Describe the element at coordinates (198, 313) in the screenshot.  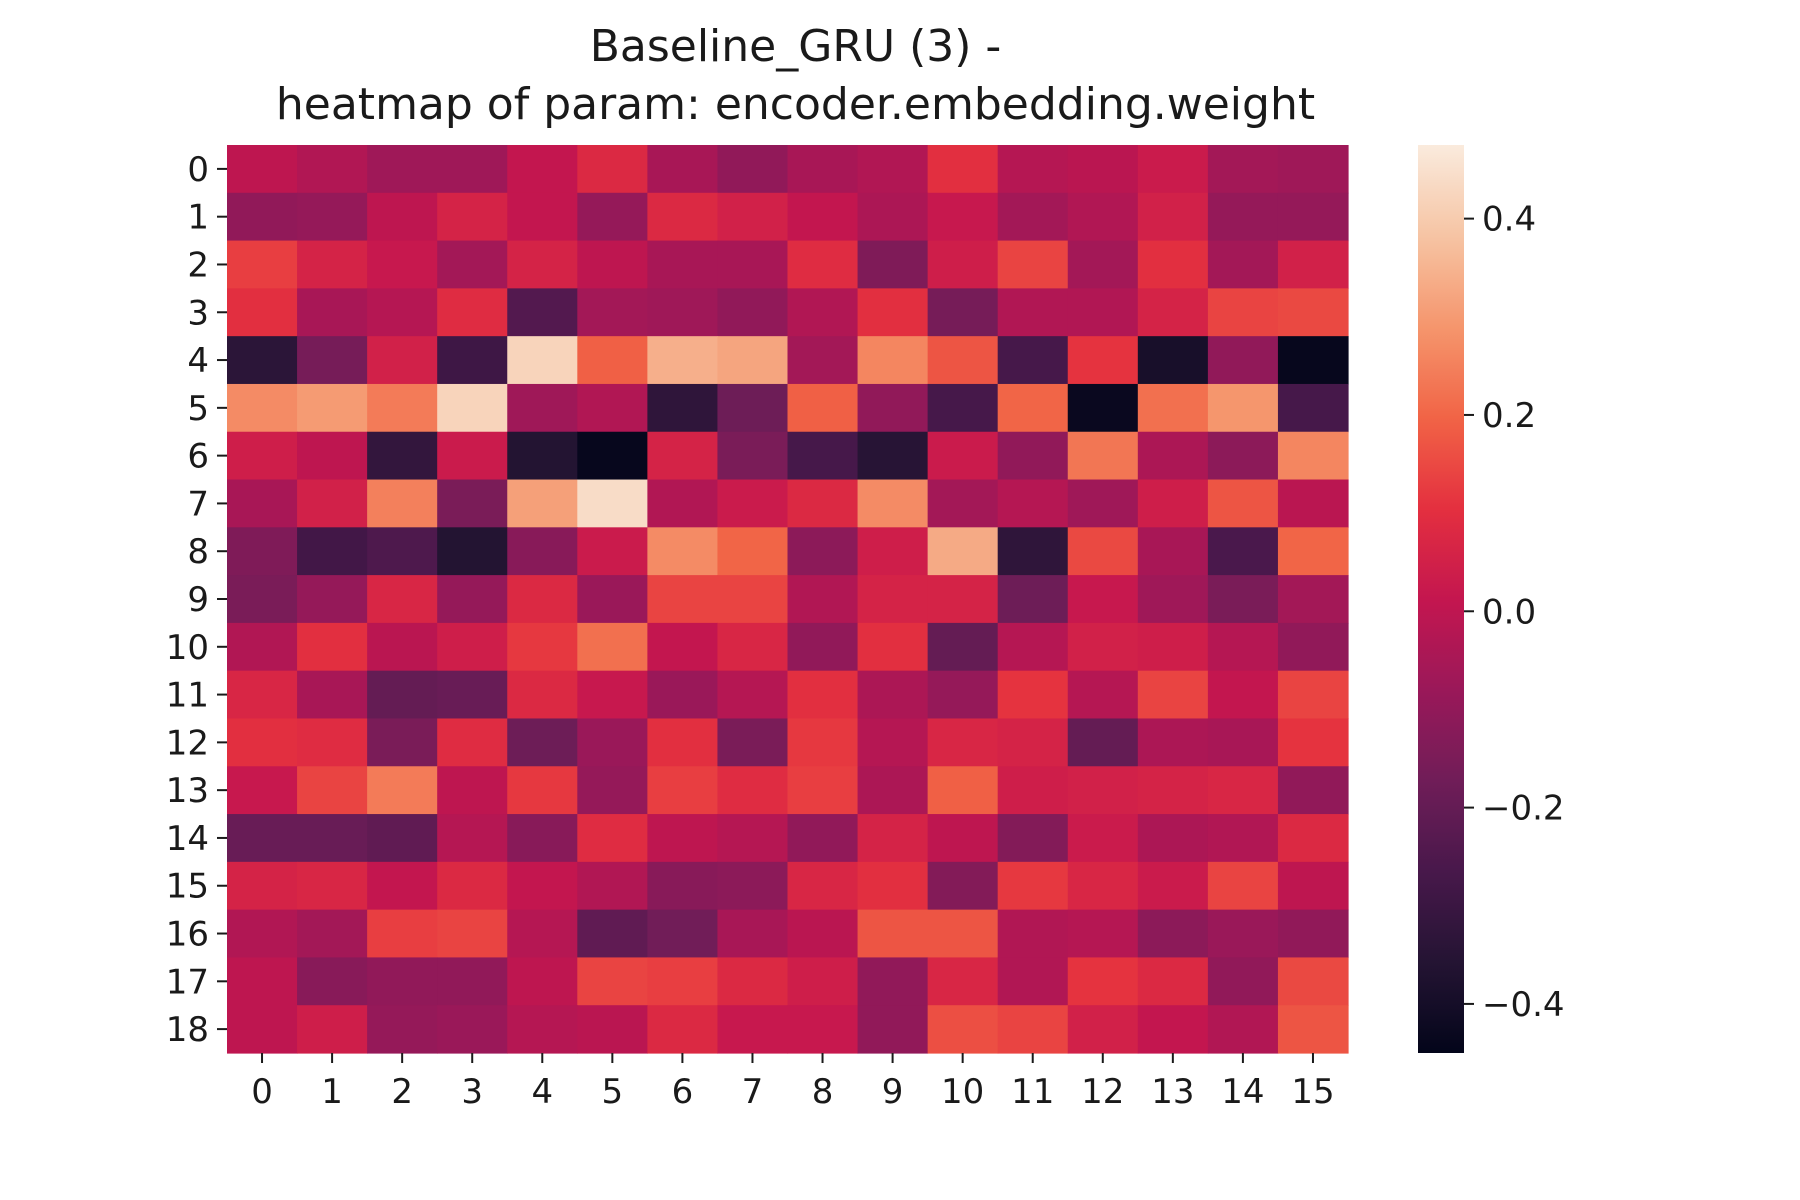
I see `y-tick-label: 3` at that location.